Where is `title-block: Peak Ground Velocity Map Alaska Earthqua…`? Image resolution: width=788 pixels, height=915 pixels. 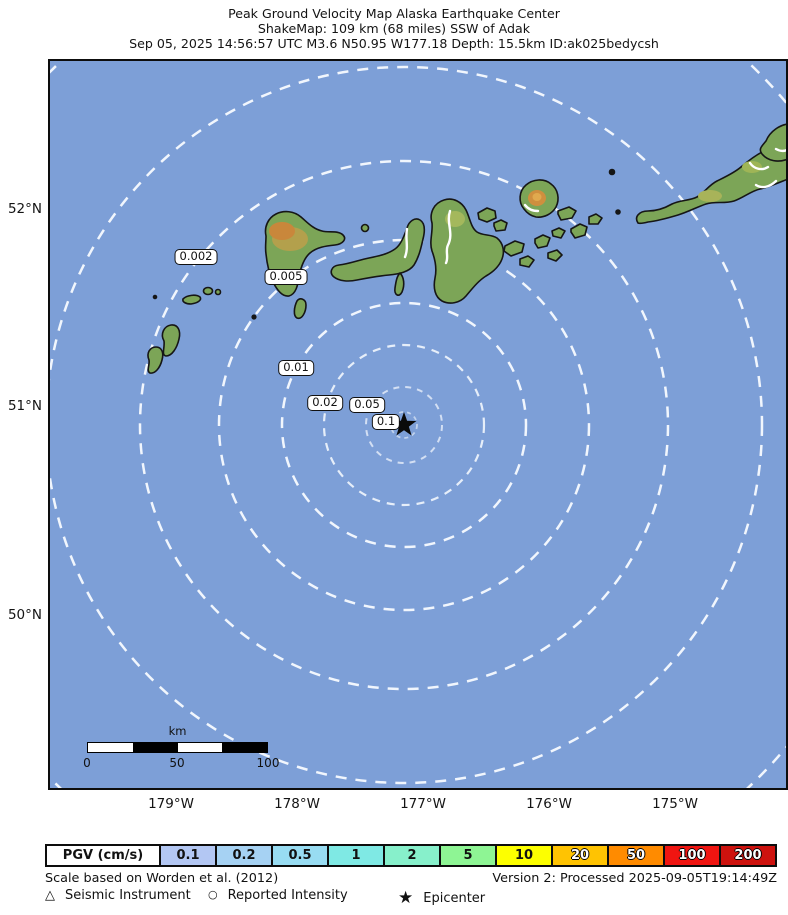
title-block: Peak Ground Velocity Map Alaska Earthqua… is located at coordinates (394, 28).